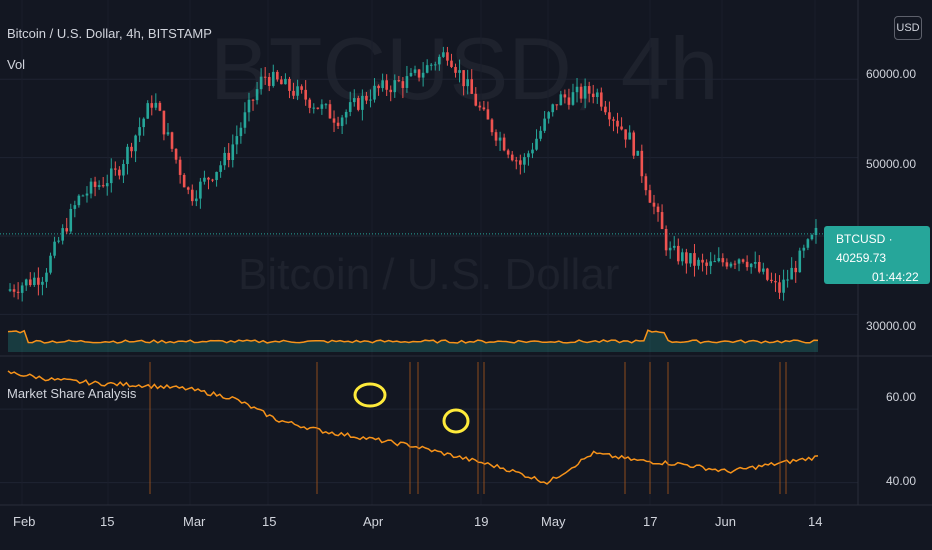 This screenshot has width=932, height=550. I want to click on indicator-tick: 40.00, so click(900, 481).